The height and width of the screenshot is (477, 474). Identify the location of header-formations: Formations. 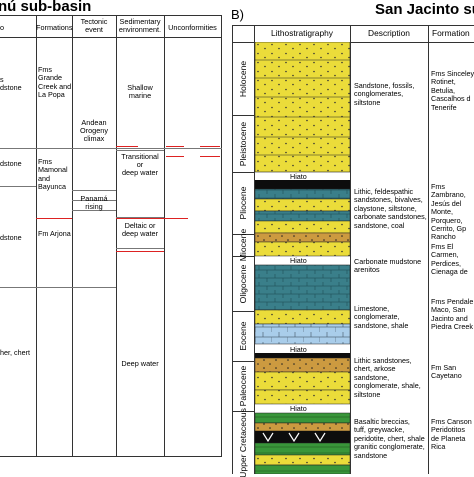
(54, 27).